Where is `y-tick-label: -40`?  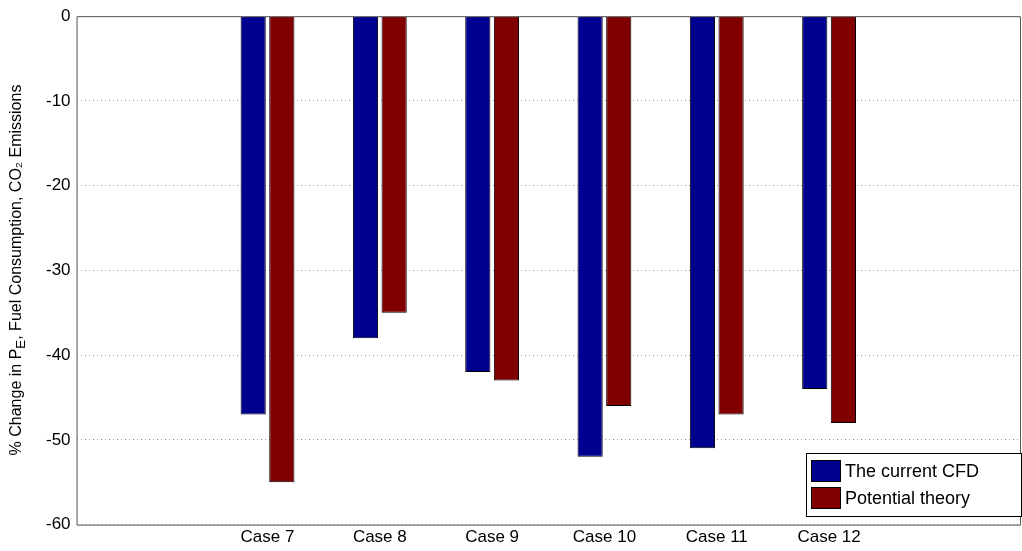 y-tick-label: -40 is located at coordinates (58, 354).